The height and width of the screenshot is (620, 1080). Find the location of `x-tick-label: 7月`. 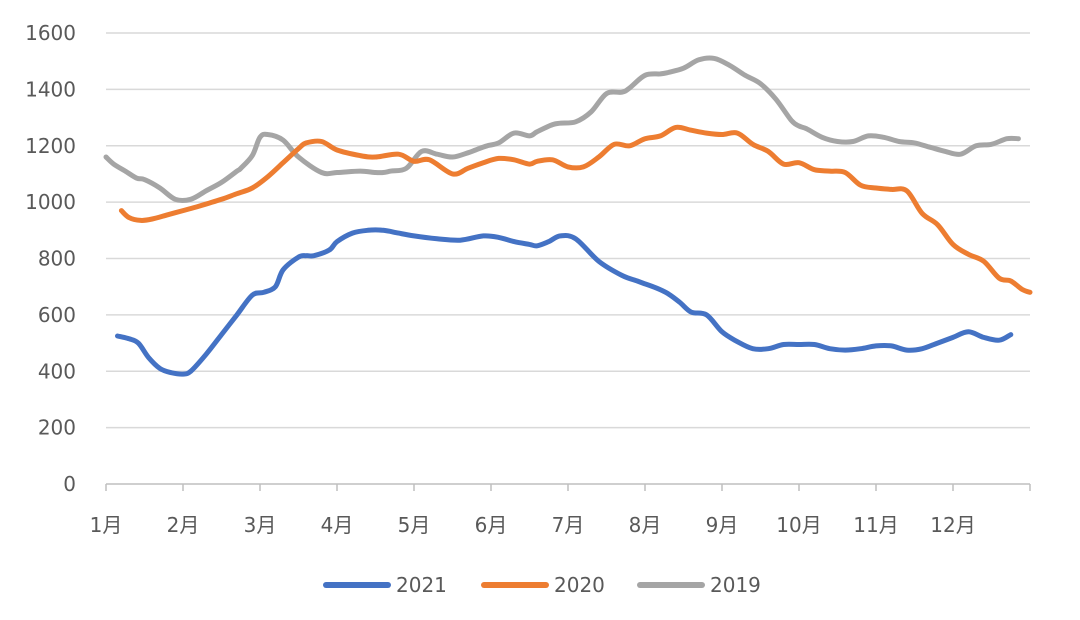

x-tick-label: 7月 is located at coordinates (568, 525).